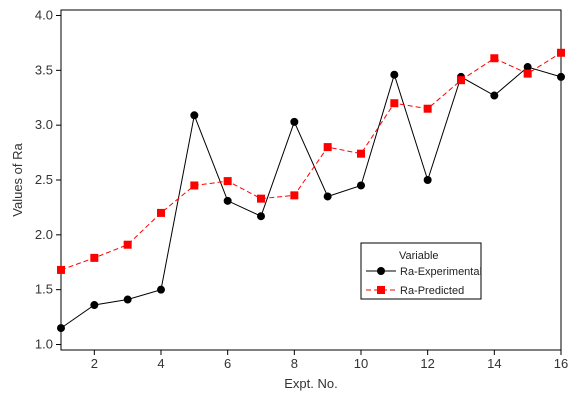 This screenshot has height=394, width=568. Describe the element at coordinates (160, 363) in the screenshot. I see `x-tick-label: 4` at that location.